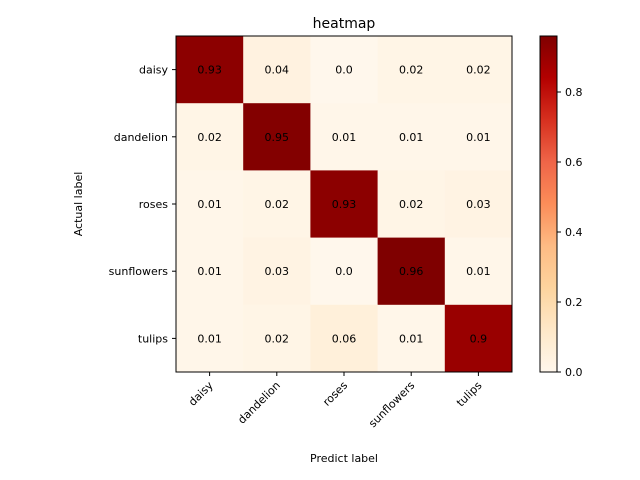 The image size is (640, 480). I want to click on colorbar-tick-label: 0.2, so click(574, 302).